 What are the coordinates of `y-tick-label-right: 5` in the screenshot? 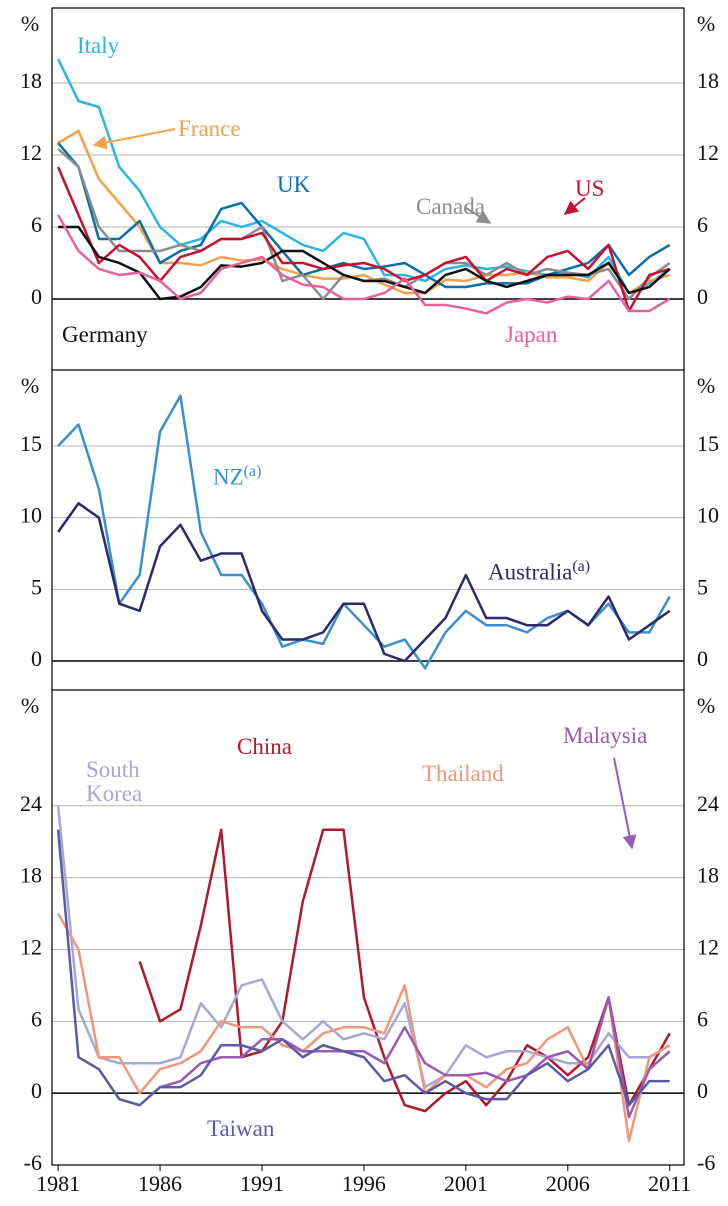 It's located at (702, 586).